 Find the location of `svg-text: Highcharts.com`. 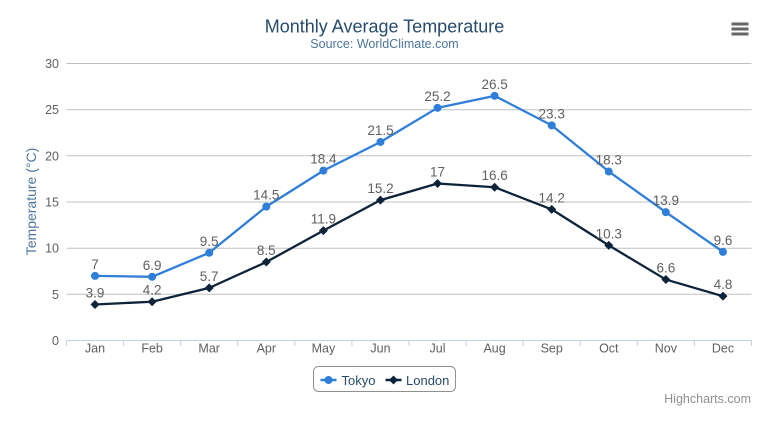

svg-text: Highcharts.com is located at coordinates (707, 399).